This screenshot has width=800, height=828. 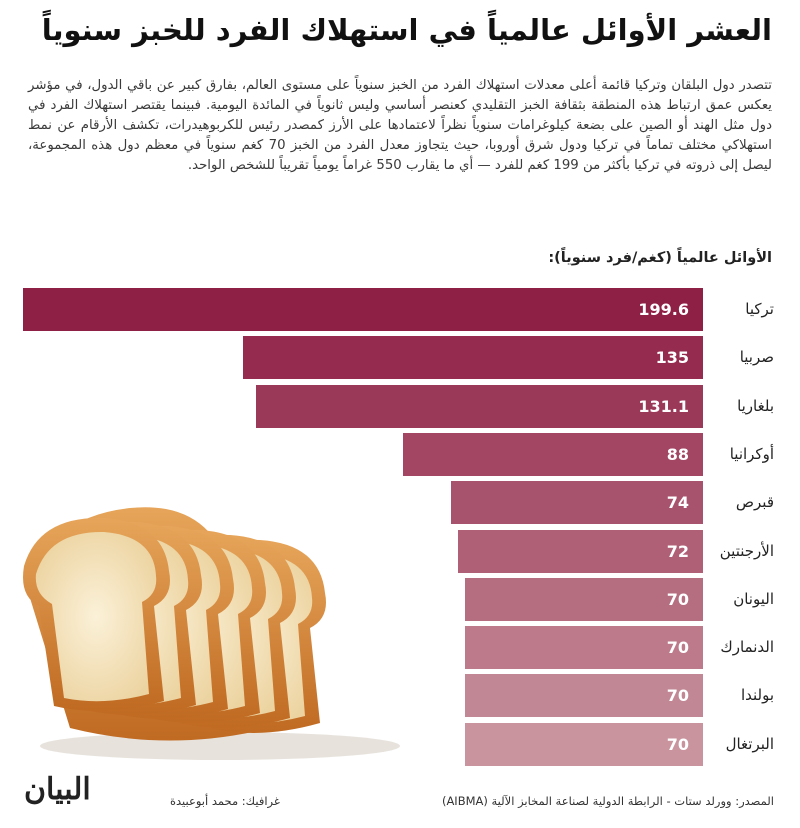 What do you see at coordinates (663, 406) in the screenshot?
I see `bar-value-label: 131.1` at bounding box center [663, 406].